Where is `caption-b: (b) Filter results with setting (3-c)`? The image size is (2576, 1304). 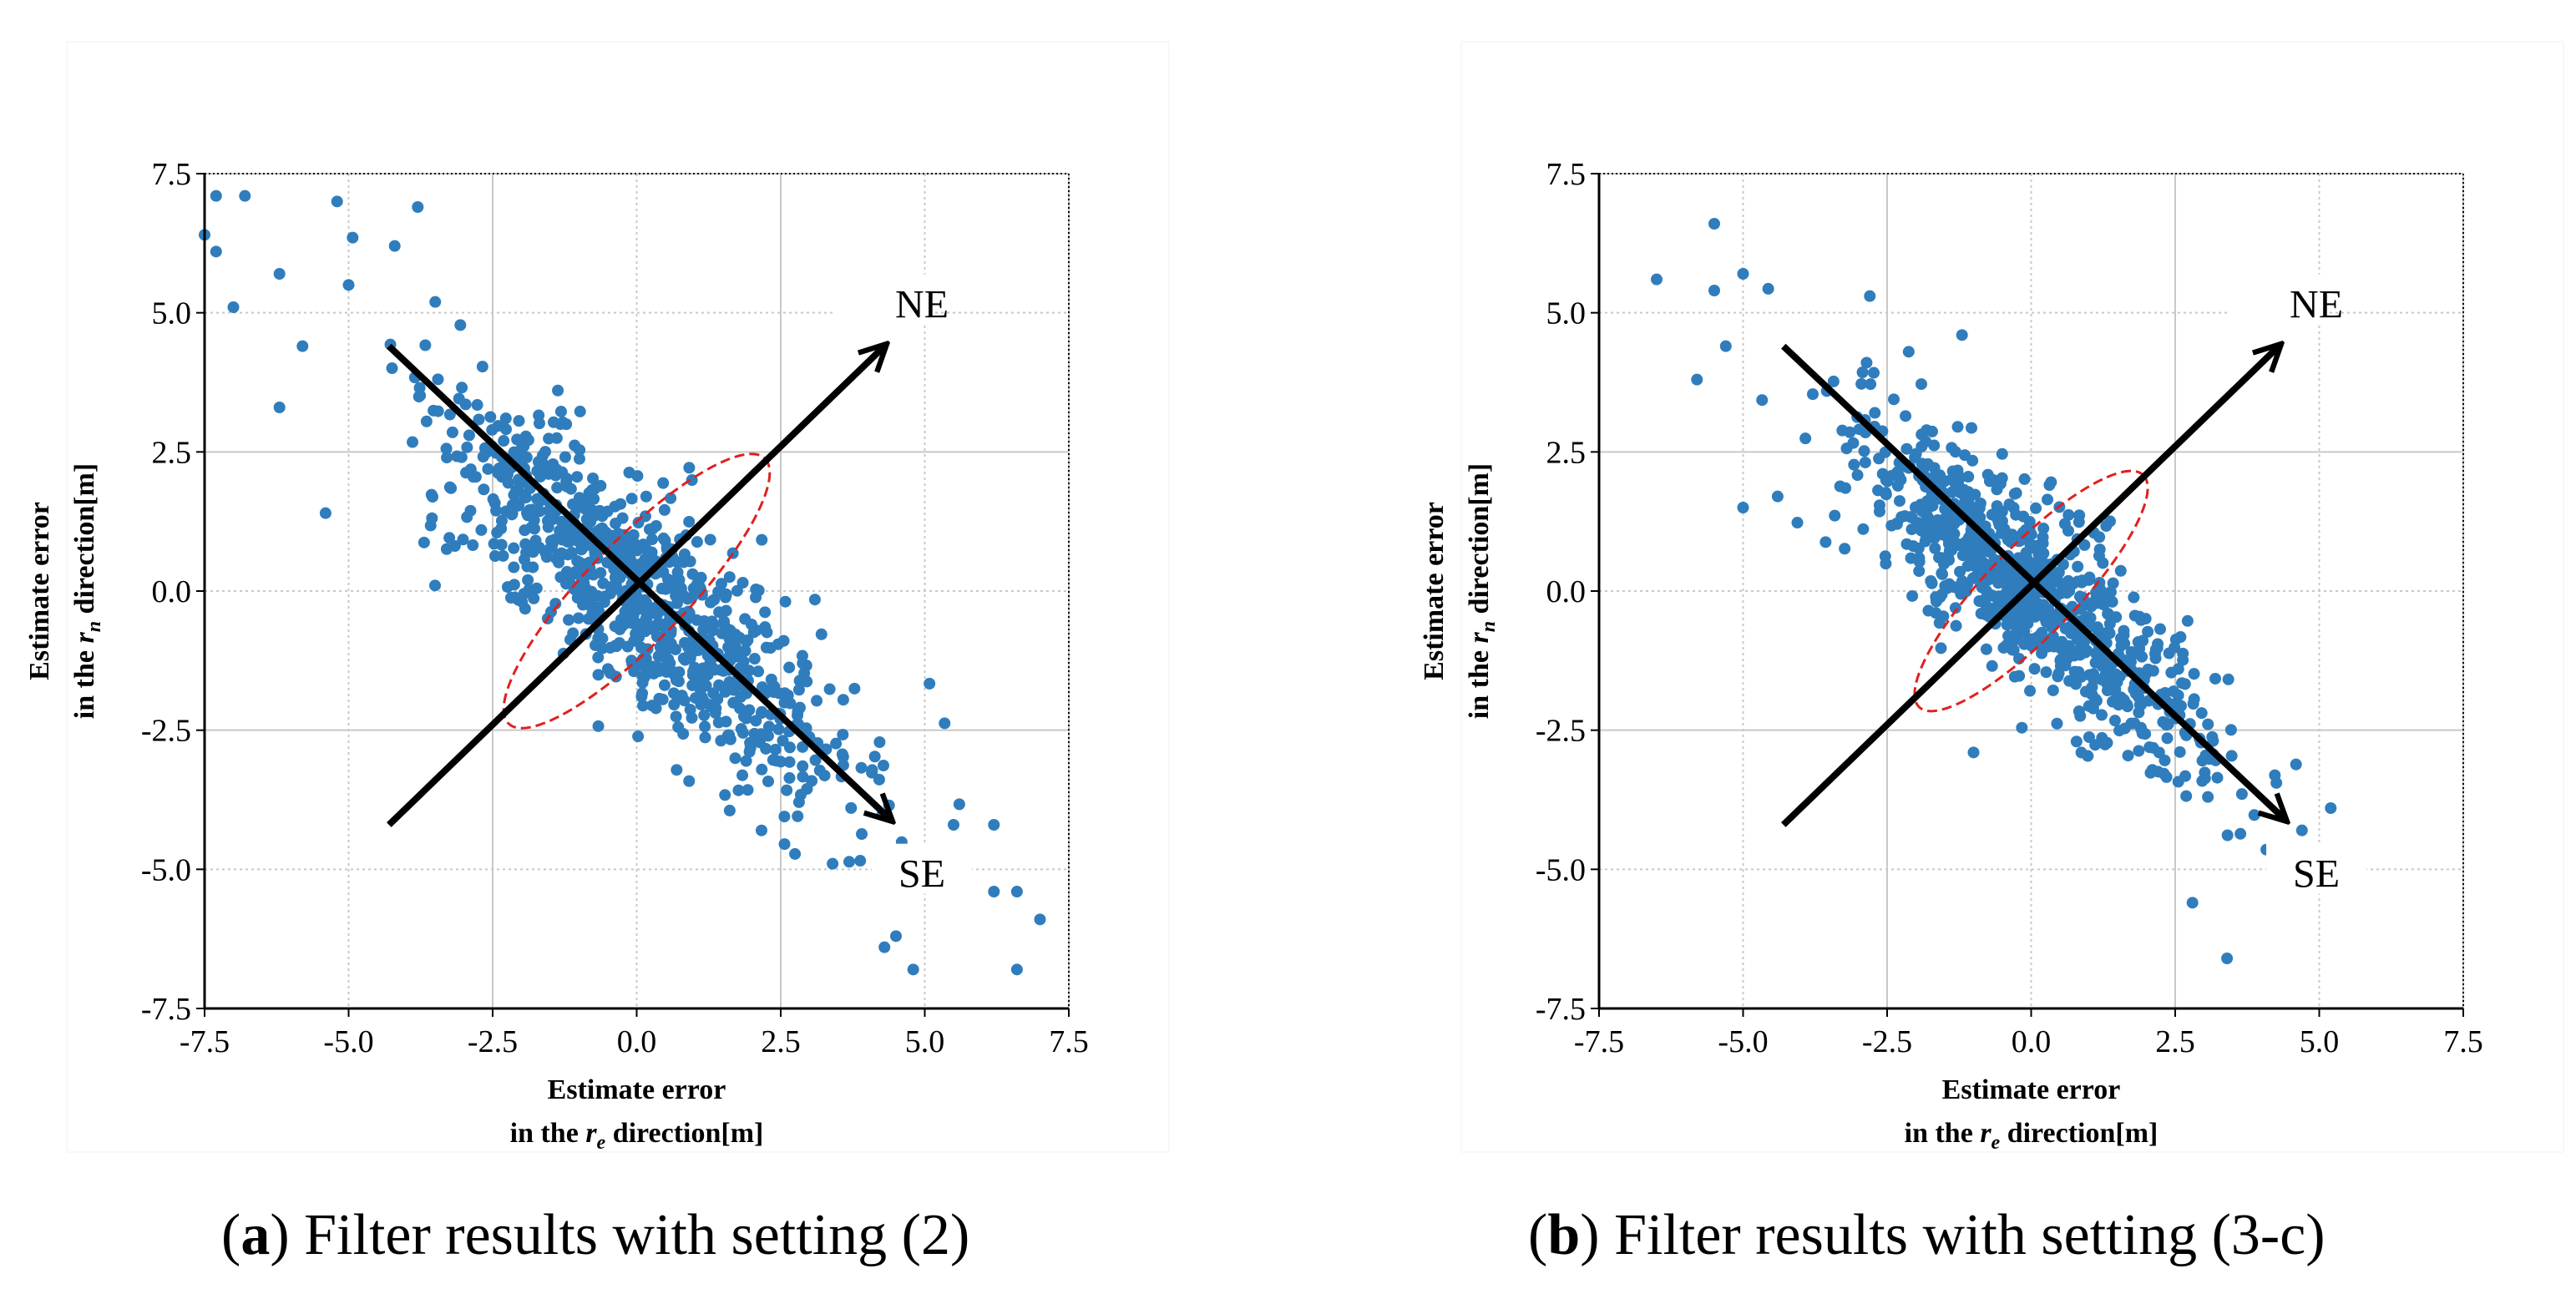
caption-b: (b) Filter results with setting (3-c) is located at coordinates (1926, 1235).